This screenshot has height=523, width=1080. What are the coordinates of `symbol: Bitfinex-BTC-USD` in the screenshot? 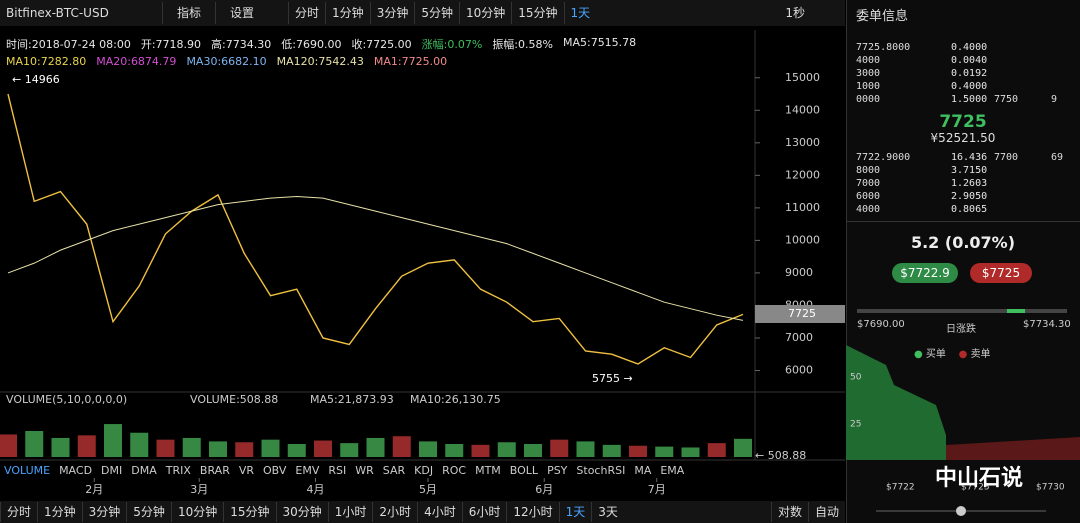 It's located at (57, 13).